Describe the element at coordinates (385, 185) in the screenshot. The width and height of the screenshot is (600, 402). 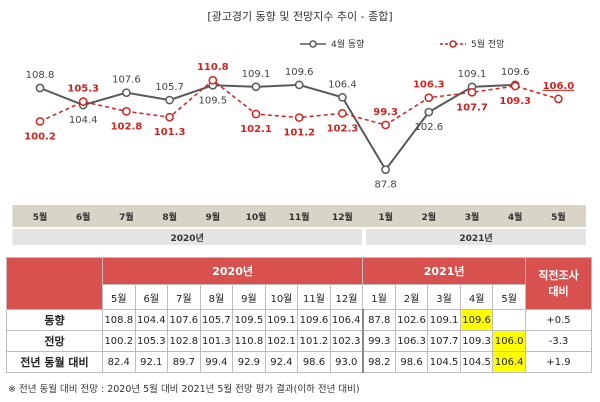
I see `data-label-0-8: 87.8` at that location.